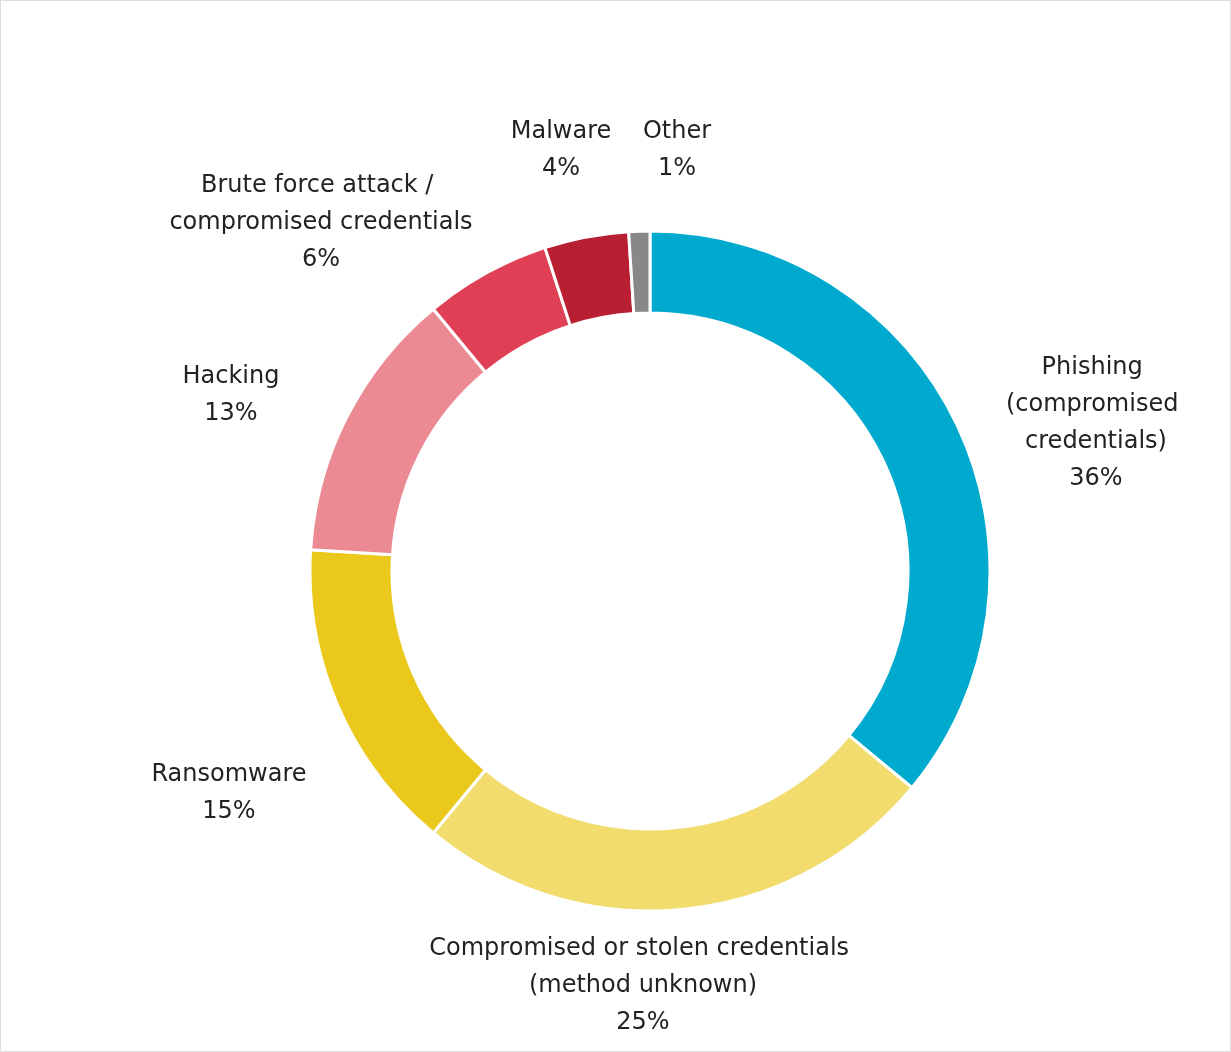  Describe the element at coordinates (1096, 476) in the screenshot. I see `data-label: 36%` at that location.